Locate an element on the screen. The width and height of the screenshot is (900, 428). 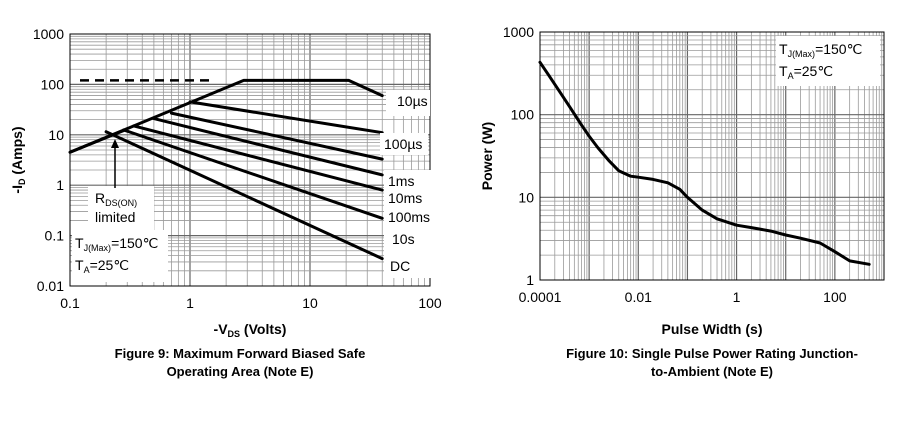
x-tick-label: 0.1 is located at coordinates (70, 303).